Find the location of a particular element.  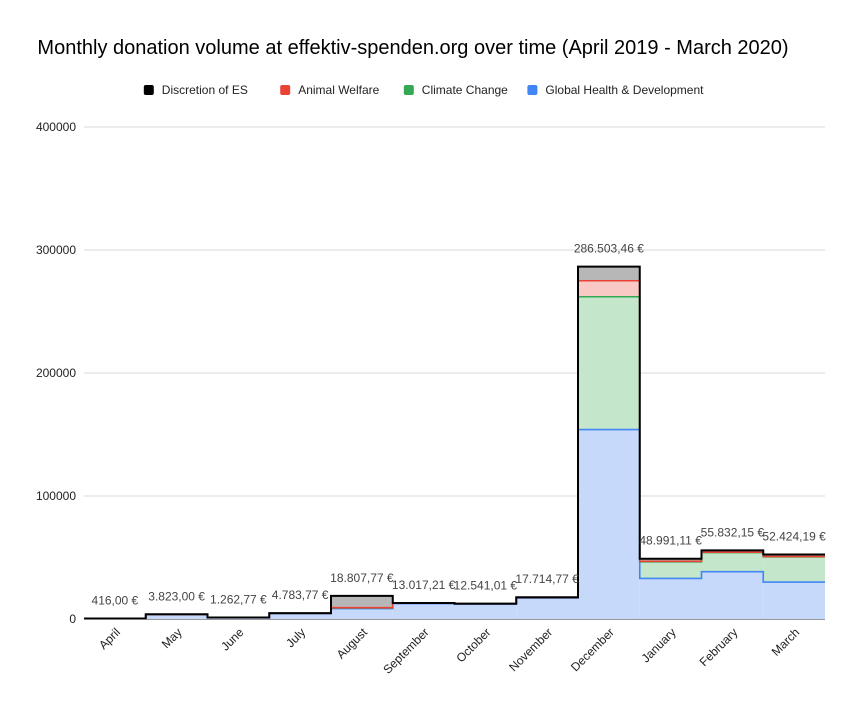

x-tick-february: February is located at coordinates (719, 647).